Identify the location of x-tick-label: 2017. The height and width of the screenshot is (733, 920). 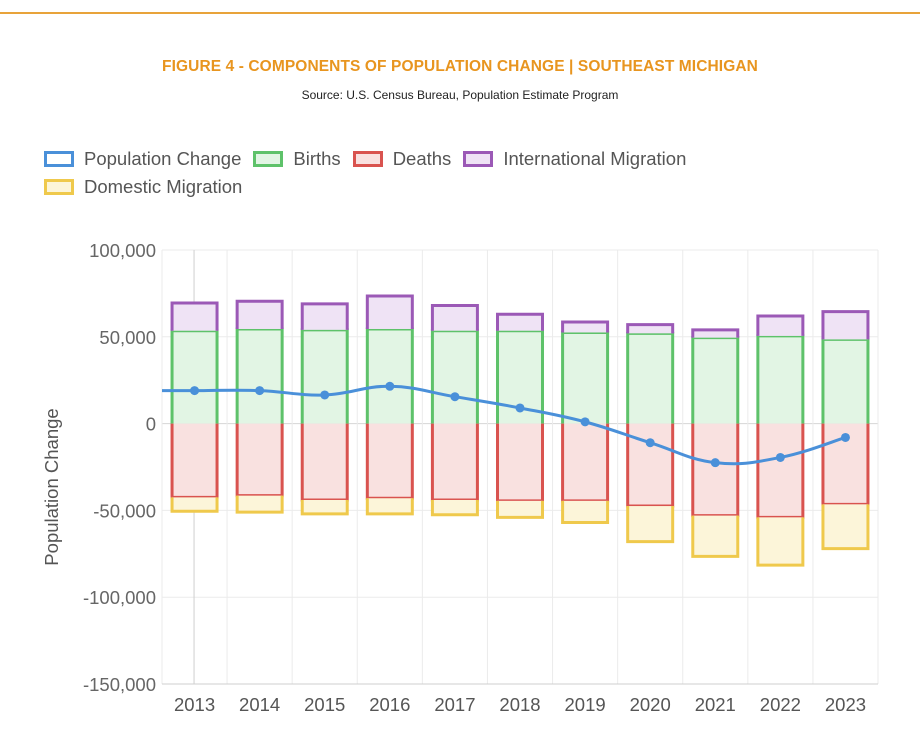
(454, 704).